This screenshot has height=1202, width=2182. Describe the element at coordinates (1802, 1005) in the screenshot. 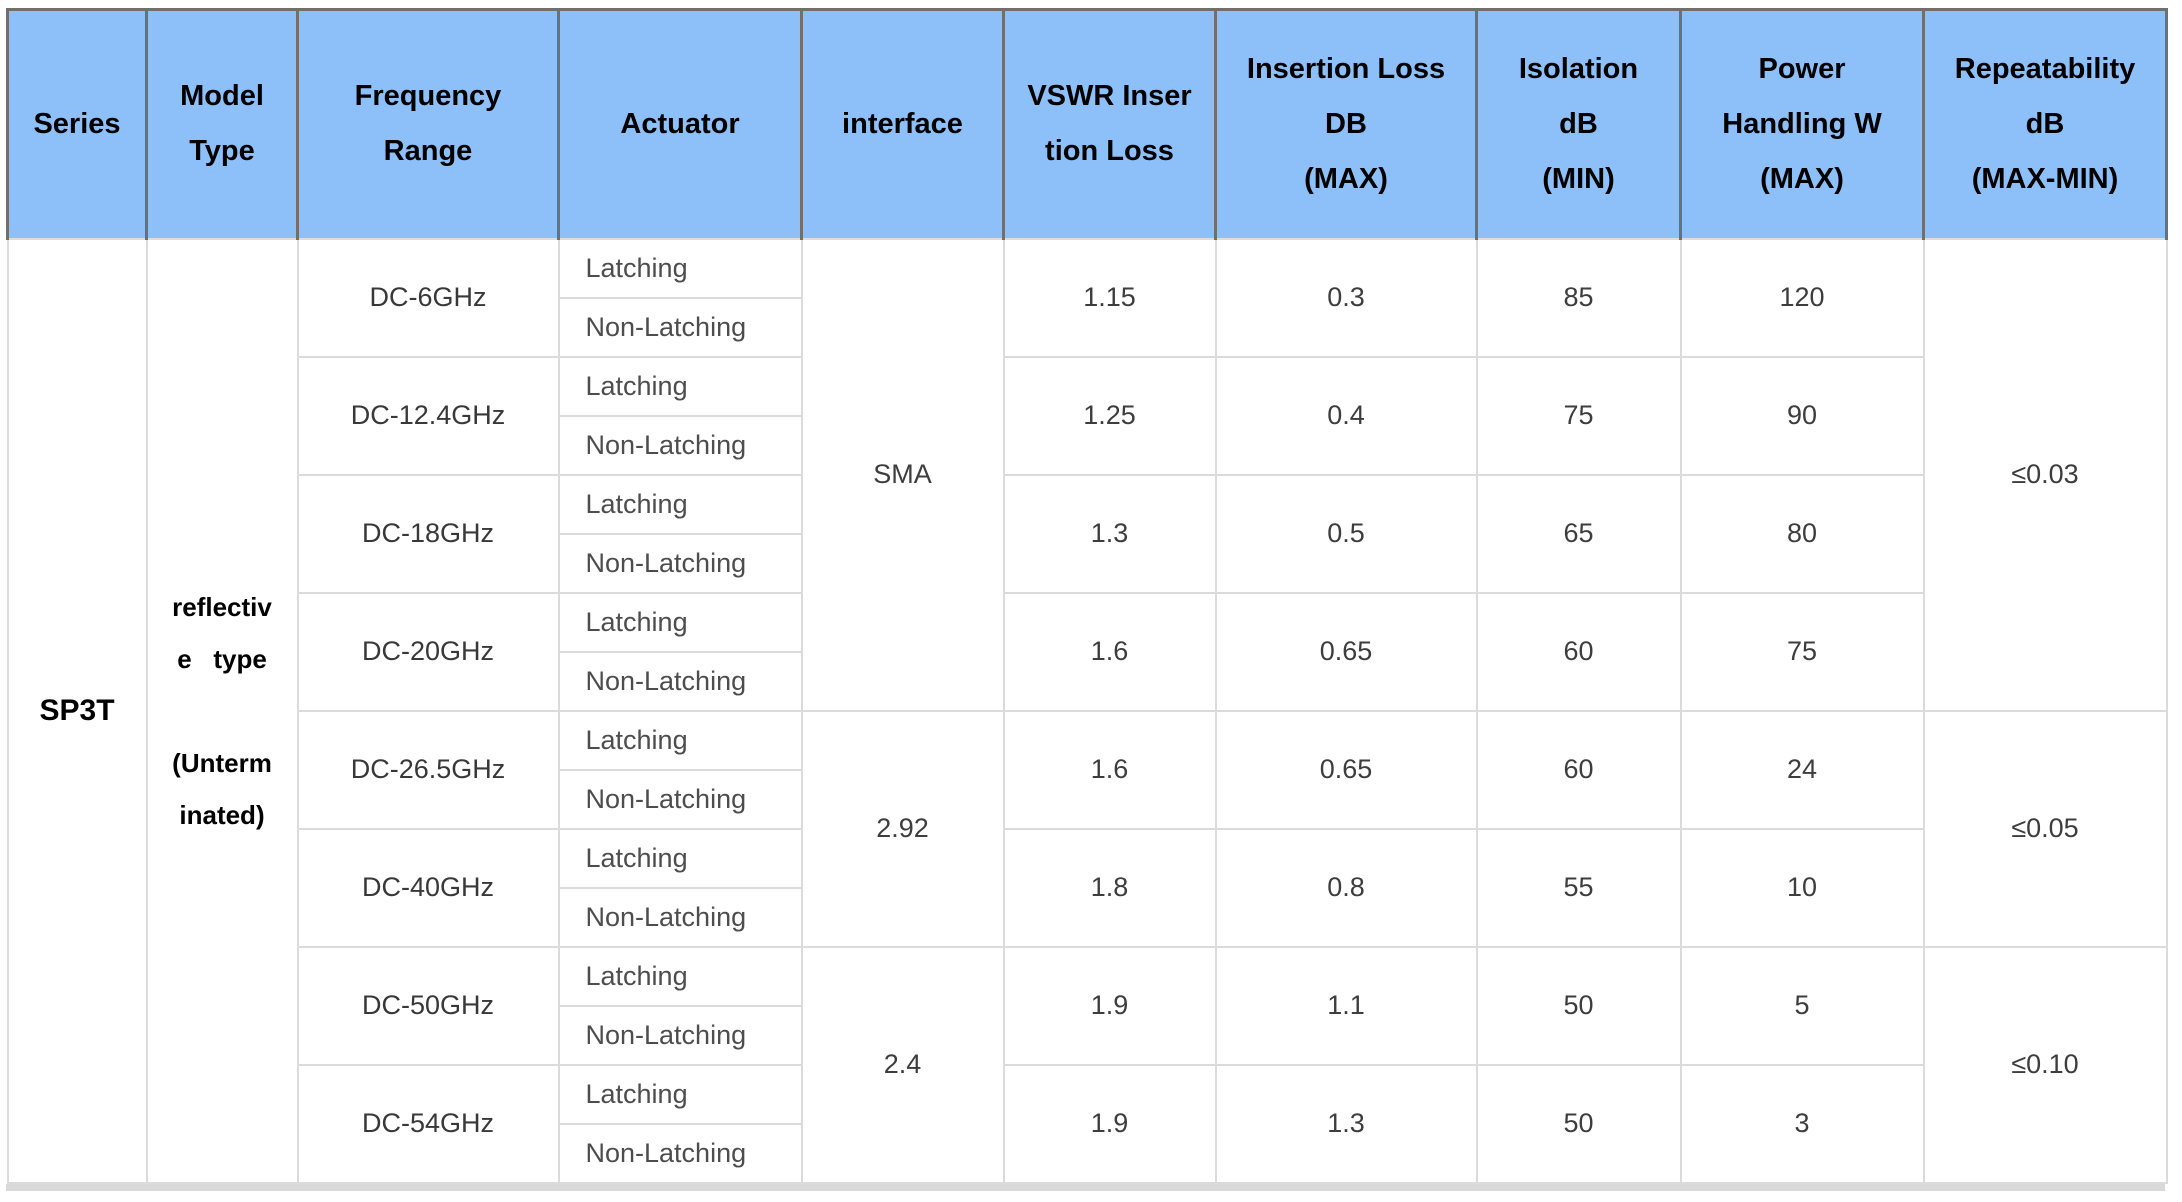

I see `cell-power: 5` at that location.